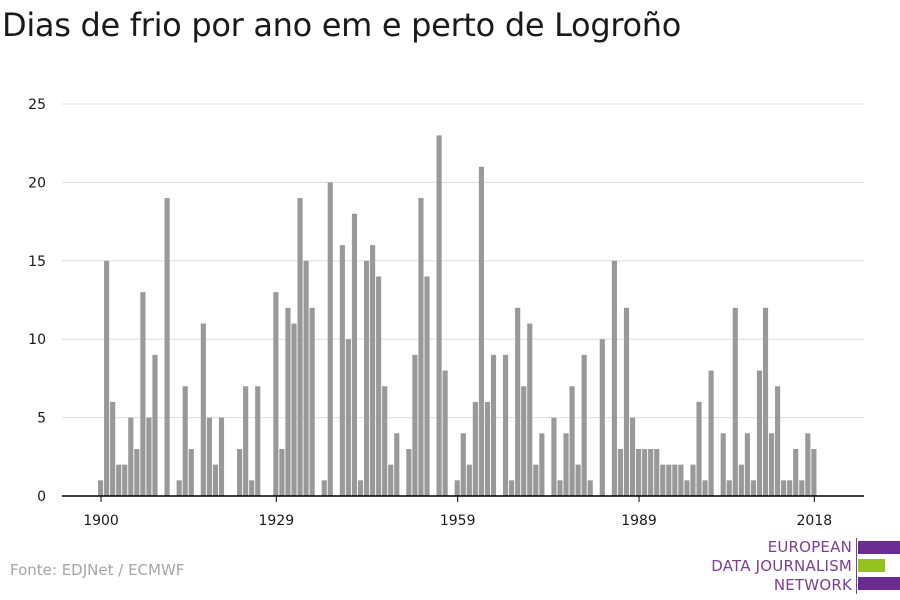 The image size is (900, 600). I want to click on x-axis: 1900 1929 1959 1989 2018, so click(463, 512).